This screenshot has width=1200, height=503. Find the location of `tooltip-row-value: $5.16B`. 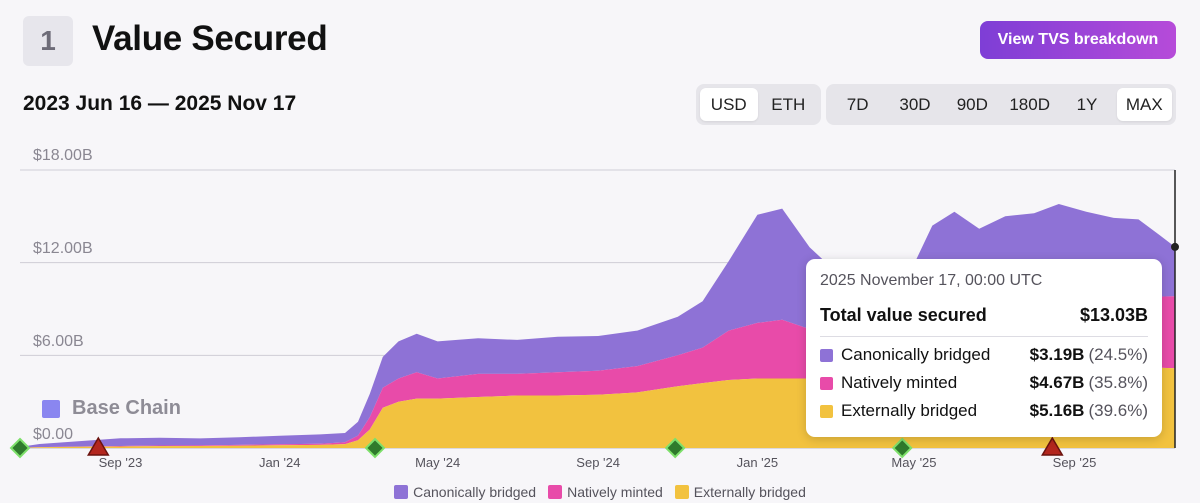

tooltip-row-value: $5.16B is located at coordinates (1057, 410).